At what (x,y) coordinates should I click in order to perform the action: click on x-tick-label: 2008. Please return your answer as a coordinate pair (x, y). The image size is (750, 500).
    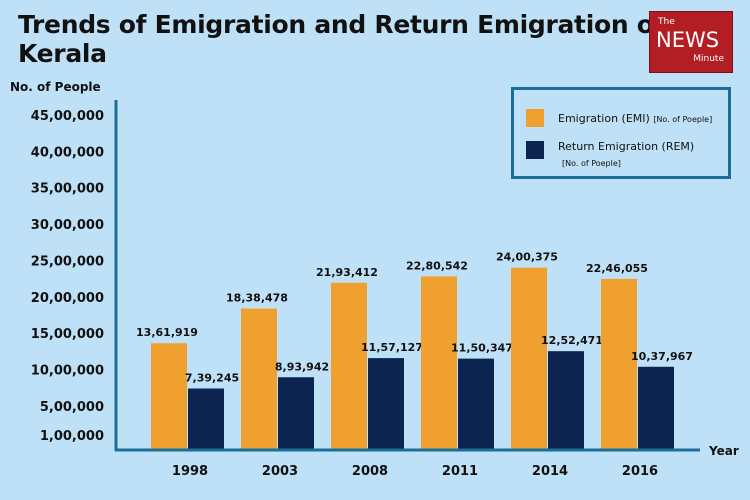
    Looking at the image, I should click on (370, 471).